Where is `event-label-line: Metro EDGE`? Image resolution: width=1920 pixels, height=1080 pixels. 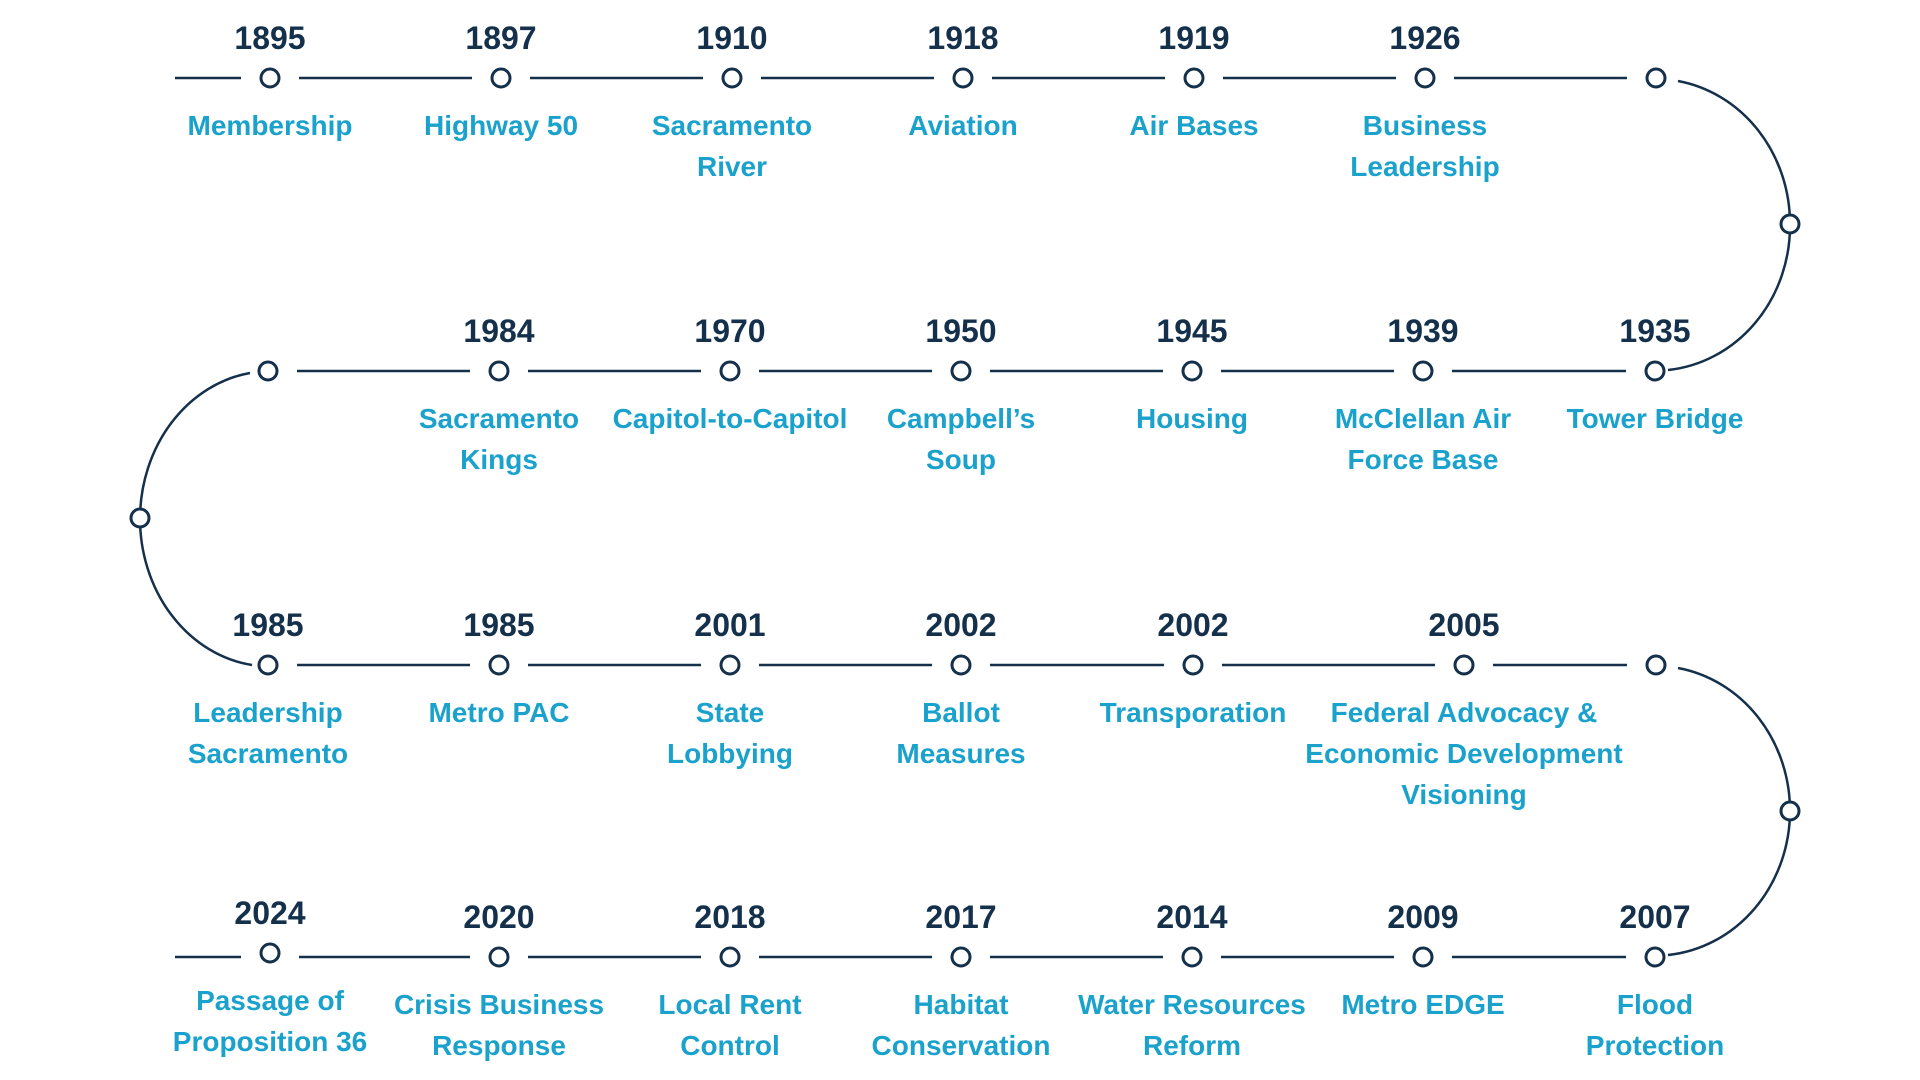
event-label-line: Metro EDGE is located at coordinates (1422, 1004).